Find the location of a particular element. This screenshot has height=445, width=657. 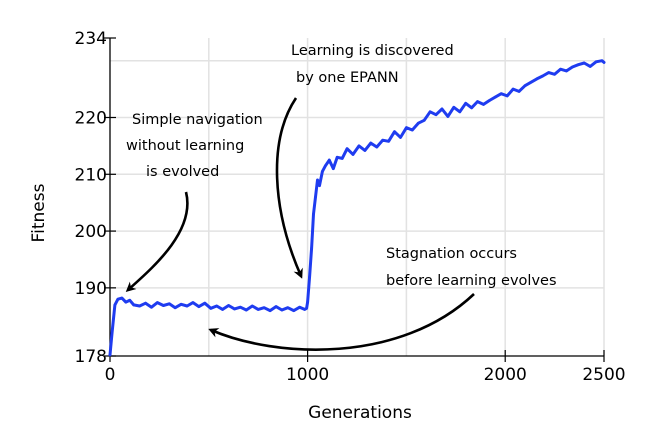

x-tick-label: 2500 is located at coordinates (603, 375).